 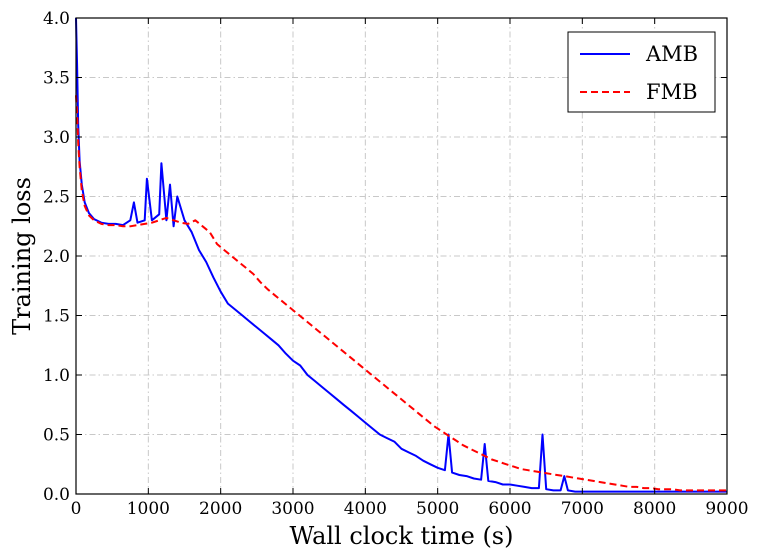 What do you see at coordinates (56, 436) in the screenshot?
I see `y-tick-label: 0.5` at bounding box center [56, 436].